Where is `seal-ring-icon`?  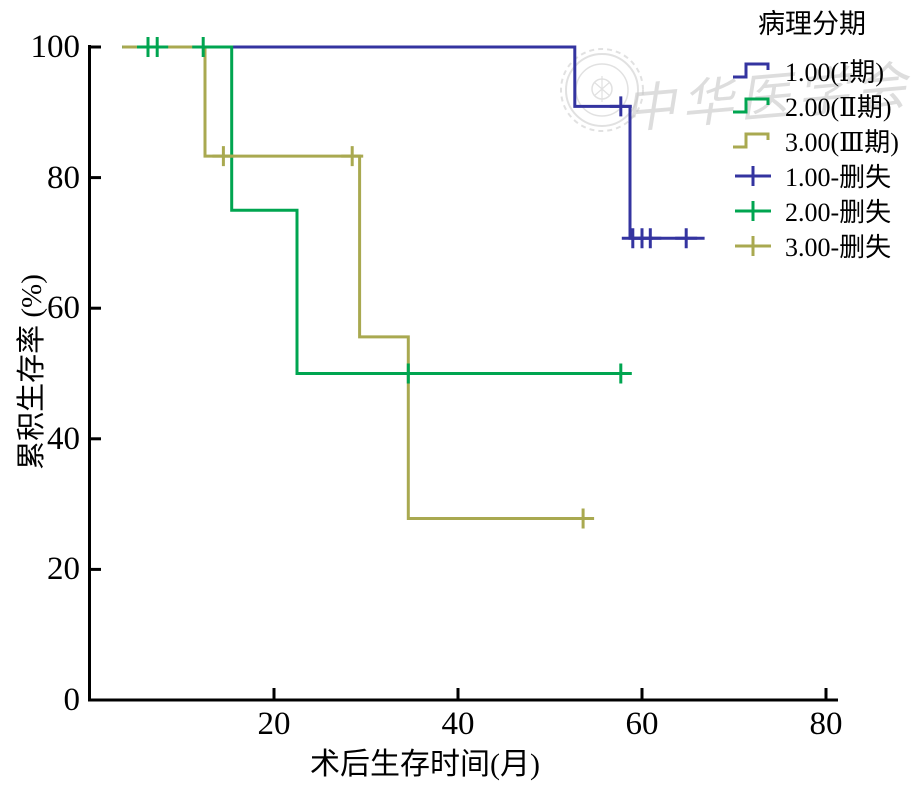
seal-ring-icon is located at coordinates (602, 90).